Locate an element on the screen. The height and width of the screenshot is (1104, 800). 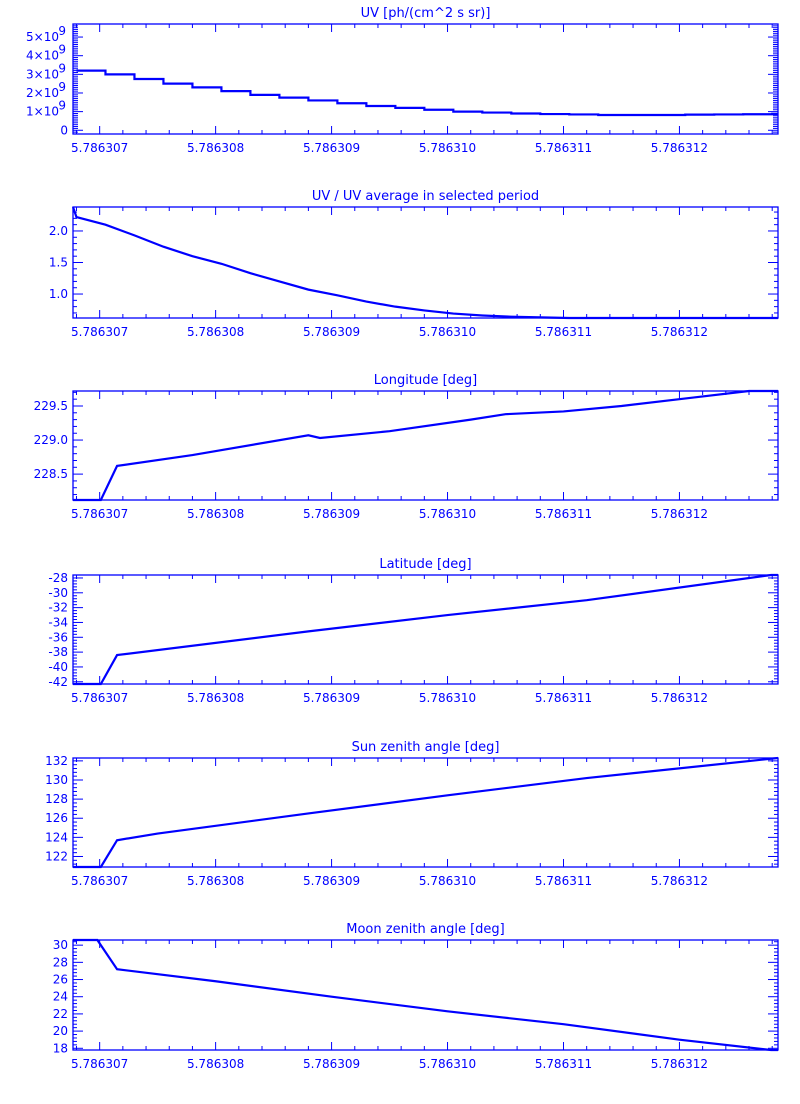
y-tick-base: 22 is located at coordinates (60, 1014).